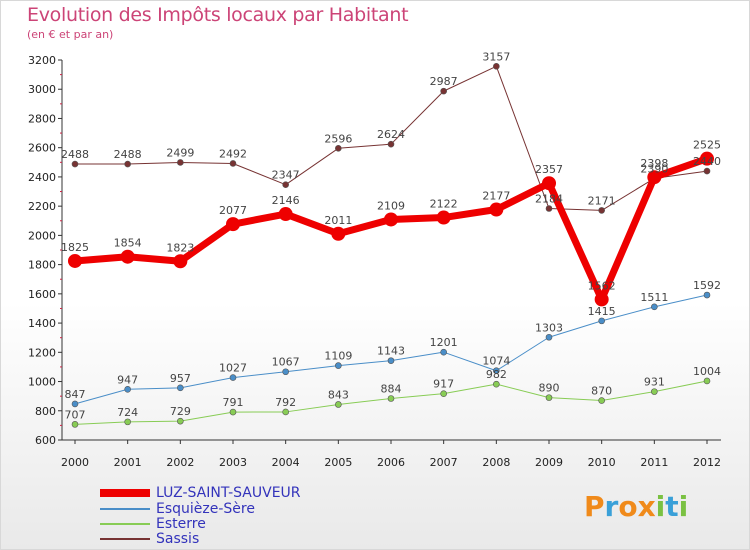  I want to click on legend-label: Esquièze-Sère, so click(205, 508).